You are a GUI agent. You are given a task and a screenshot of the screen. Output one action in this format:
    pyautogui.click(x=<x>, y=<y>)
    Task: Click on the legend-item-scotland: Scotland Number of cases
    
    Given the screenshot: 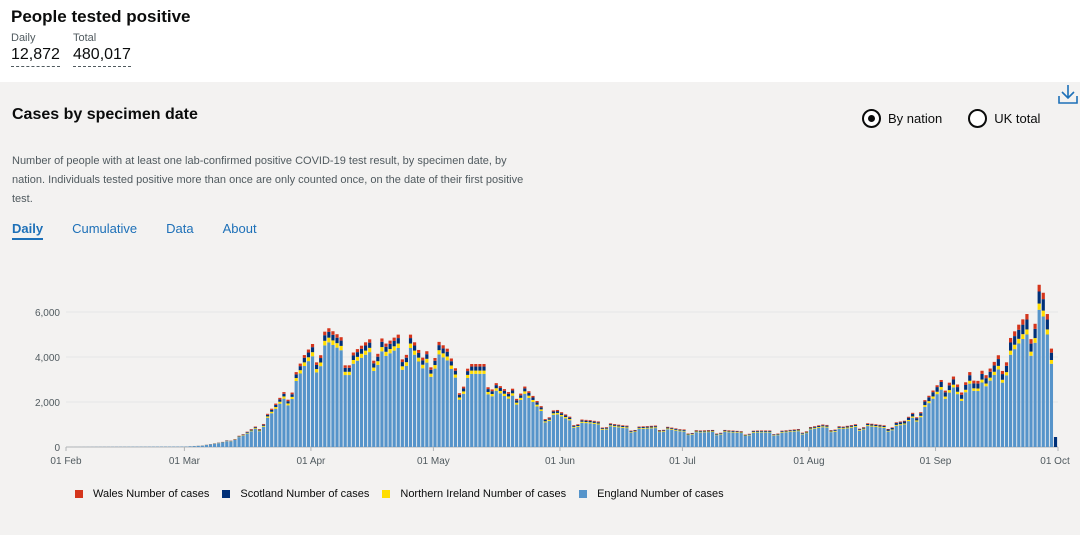 What is the action you would take?
    pyautogui.click(x=295, y=494)
    